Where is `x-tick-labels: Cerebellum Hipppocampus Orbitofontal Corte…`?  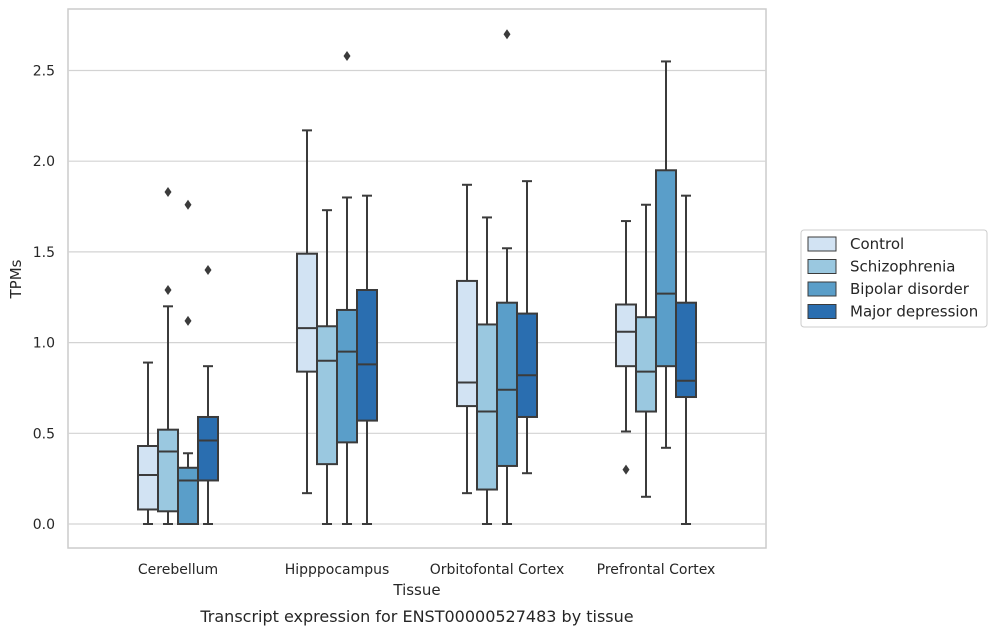 x-tick-labels: Cerebellum Hipppocampus Orbitofontal Corte… is located at coordinates (426, 570).